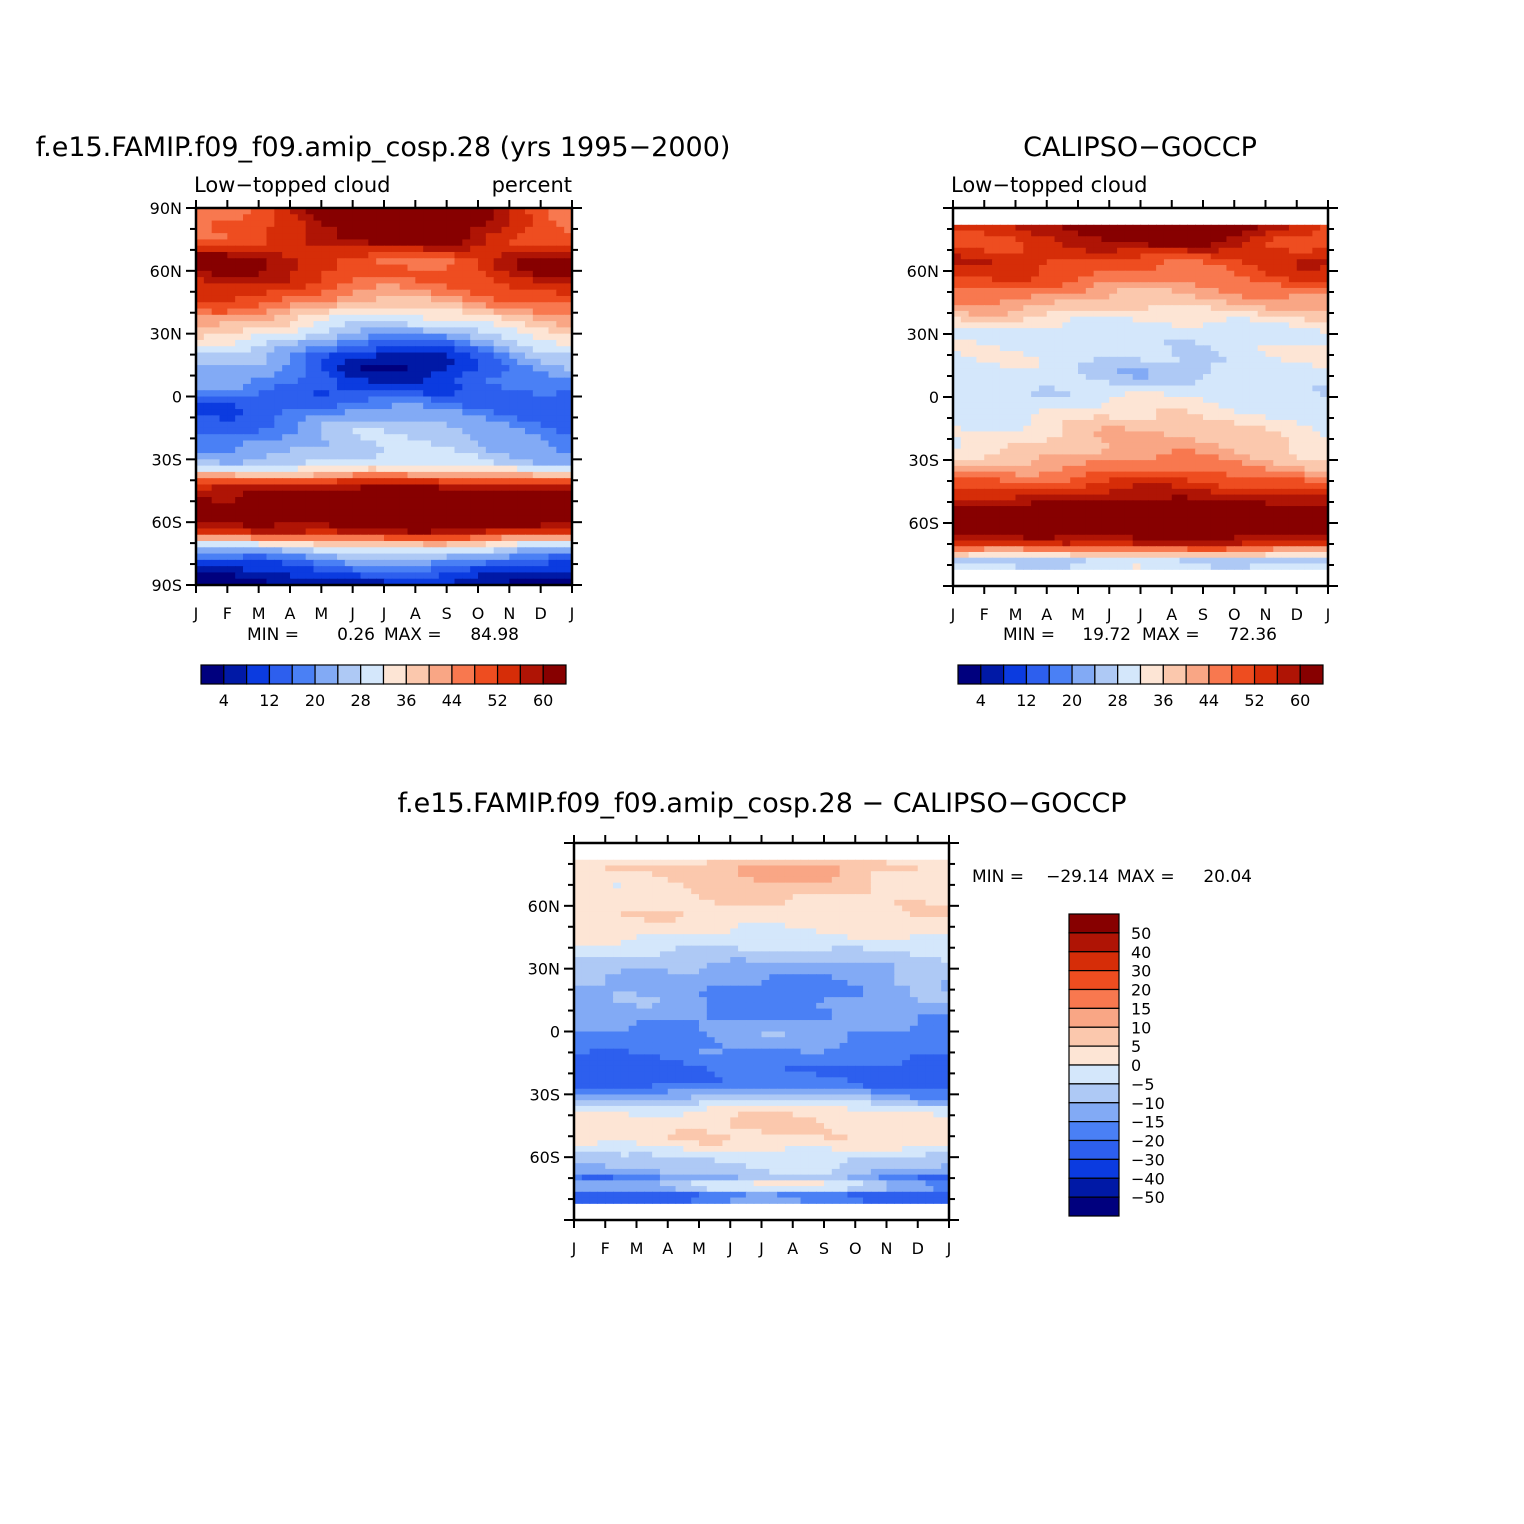 Image resolution: width=1524 pixels, height=1524 pixels. Describe the element at coordinates (315, 700) in the screenshot. I see `colorbar-label: 20` at that location.